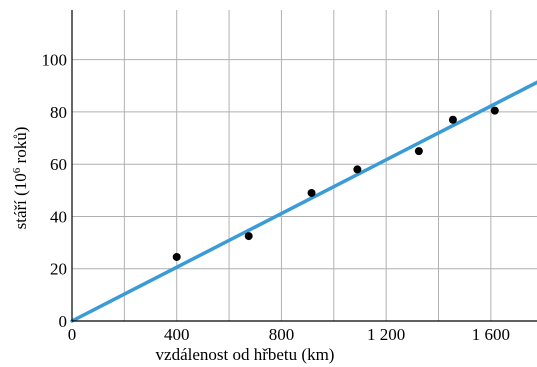 Image resolution: width=537 pixels, height=367 pixels. What do you see at coordinates (55, 60) in the screenshot?
I see `y-tick-label: 100` at bounding box center [55, 60].